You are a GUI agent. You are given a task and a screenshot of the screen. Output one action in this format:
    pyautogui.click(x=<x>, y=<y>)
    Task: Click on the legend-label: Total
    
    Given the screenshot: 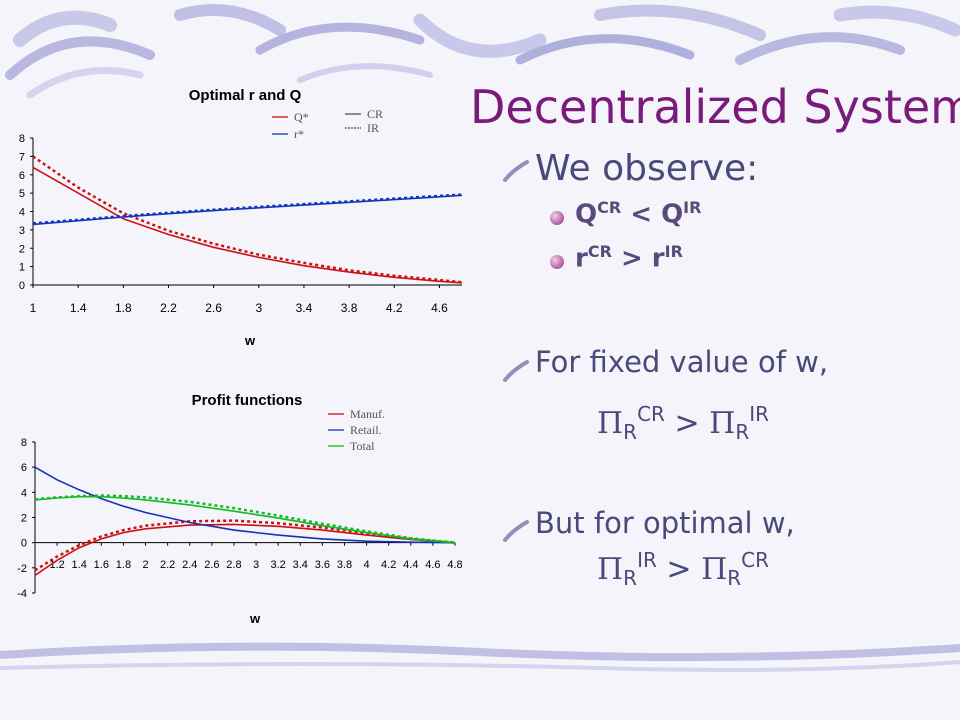 What is the action you would take?
    pyautogui.click(x=362, y=446)
    